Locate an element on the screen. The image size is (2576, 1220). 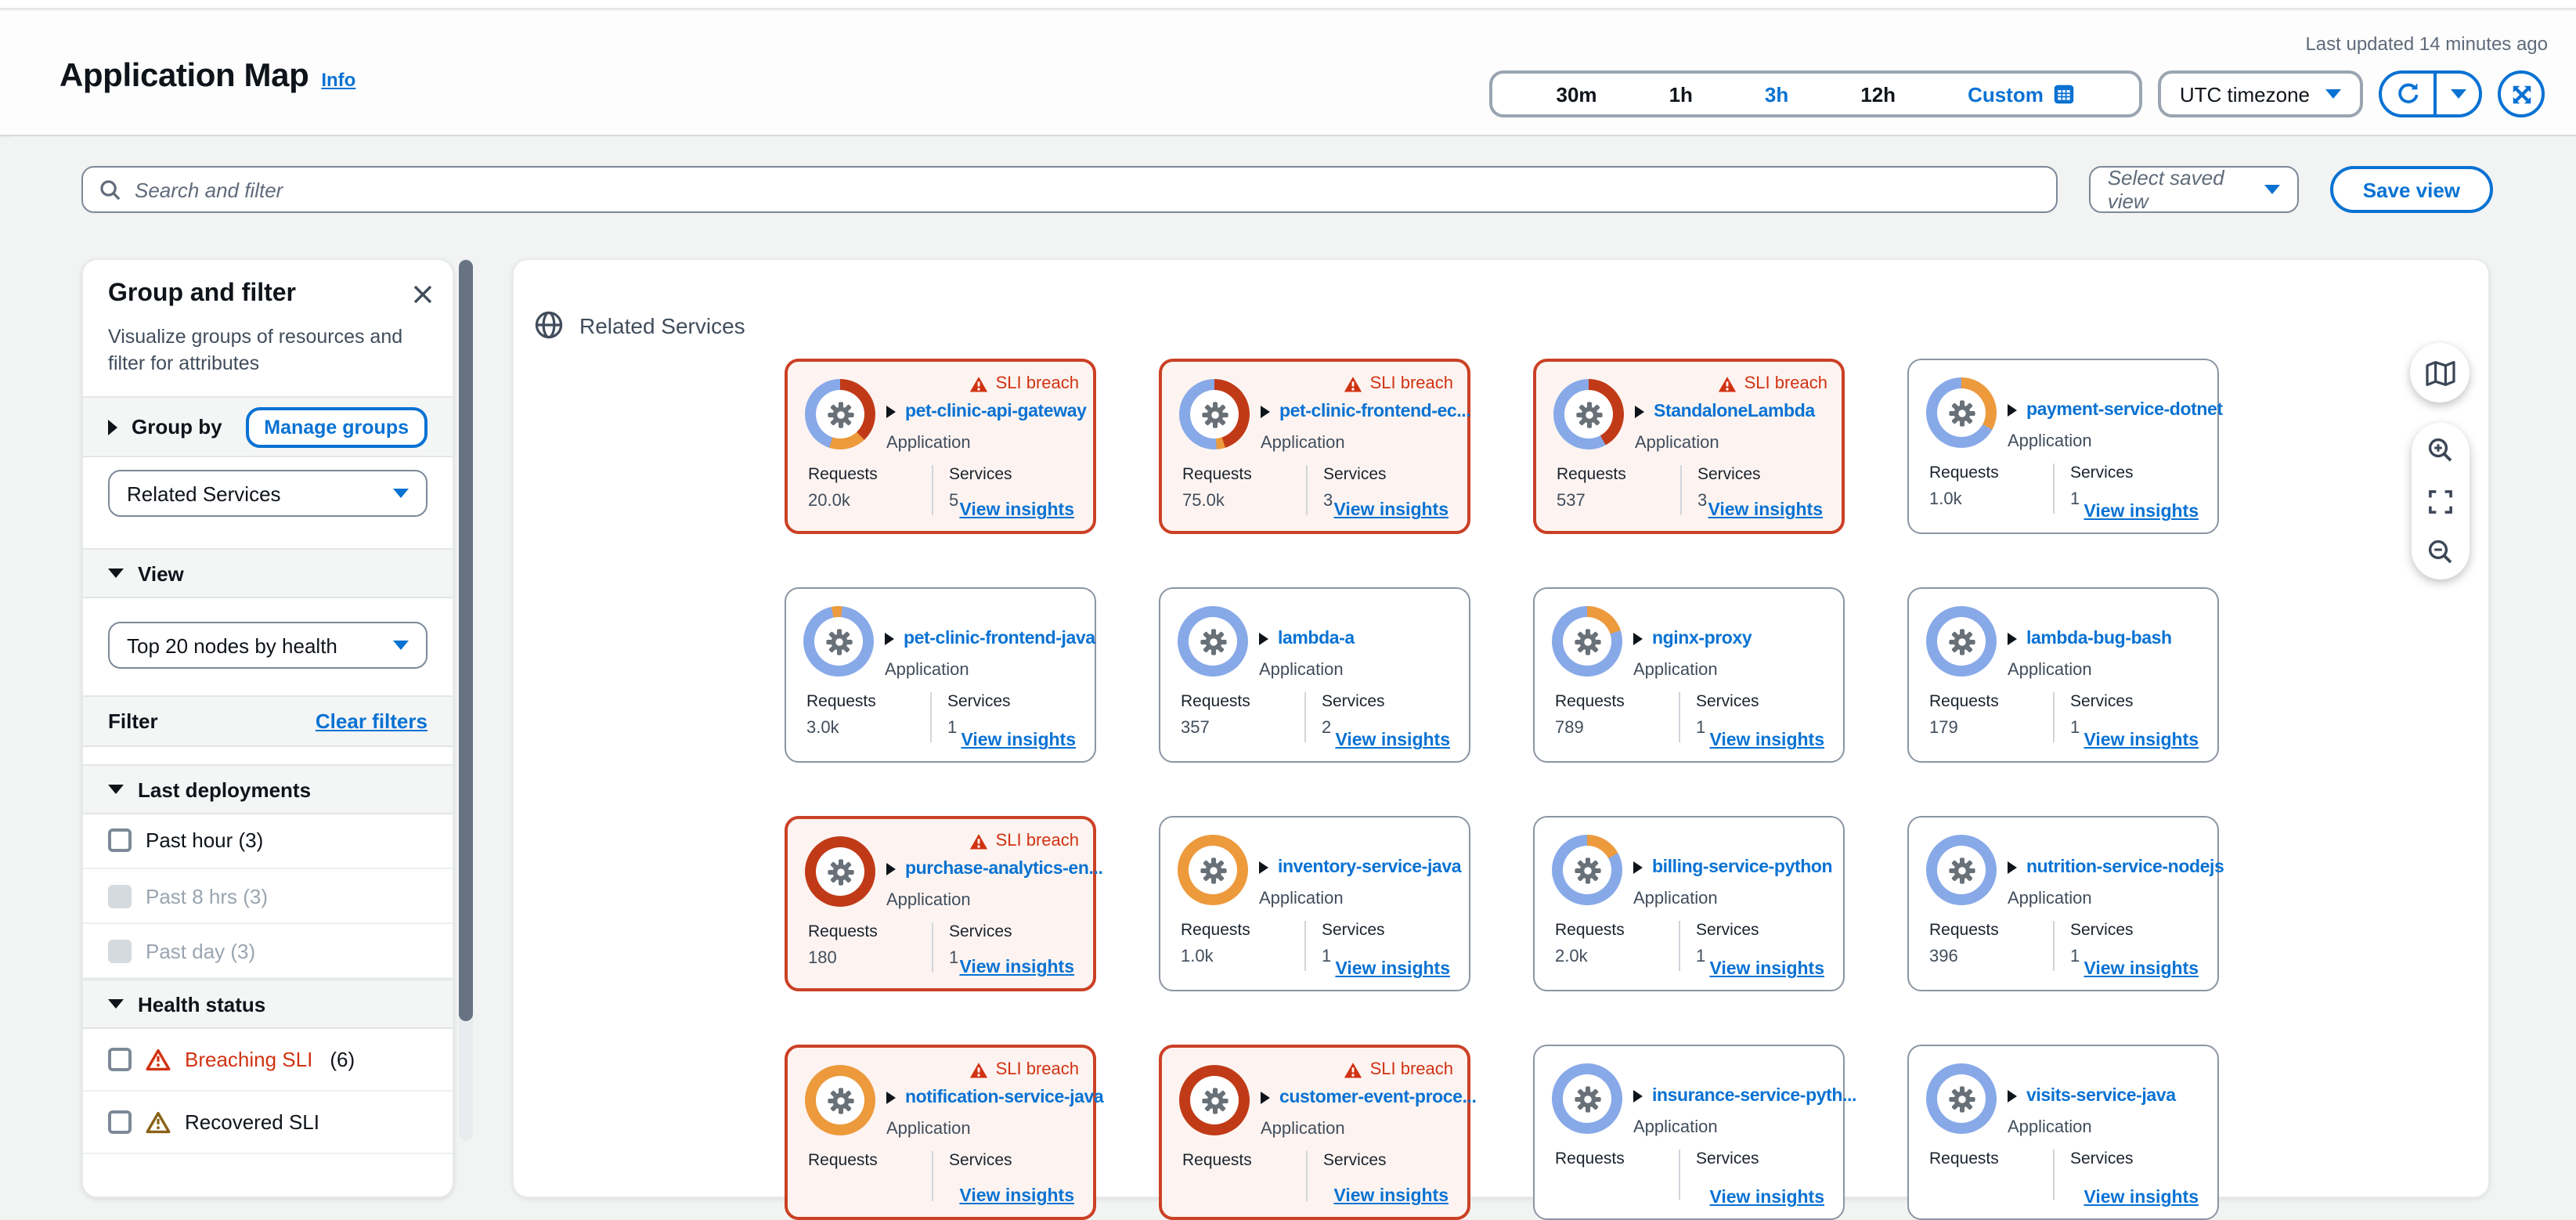
deployment-filter-row: Past hour (3) is located at coordinates (268, 841).